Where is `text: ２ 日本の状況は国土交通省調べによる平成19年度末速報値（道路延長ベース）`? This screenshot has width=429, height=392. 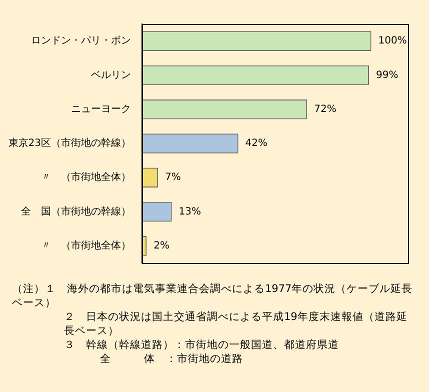
text: ２ 日本の状況は国土交通省調べによる平成19年度末速報値（道路延長ベース） is located at coordinates (235, 324).